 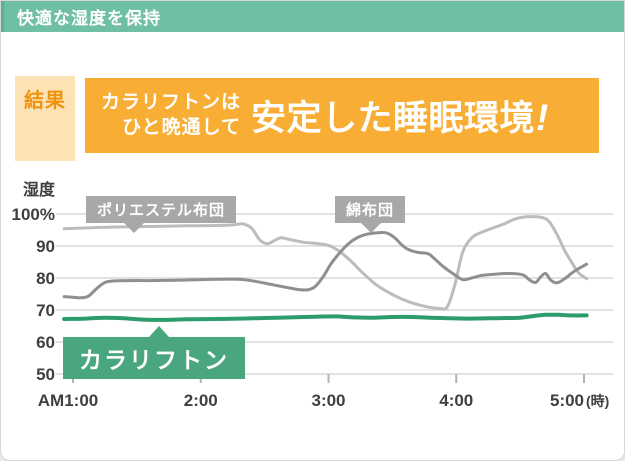 I want to click on series-label-polyester-futon: ポリエステル布団, so click(x=161, y=214).